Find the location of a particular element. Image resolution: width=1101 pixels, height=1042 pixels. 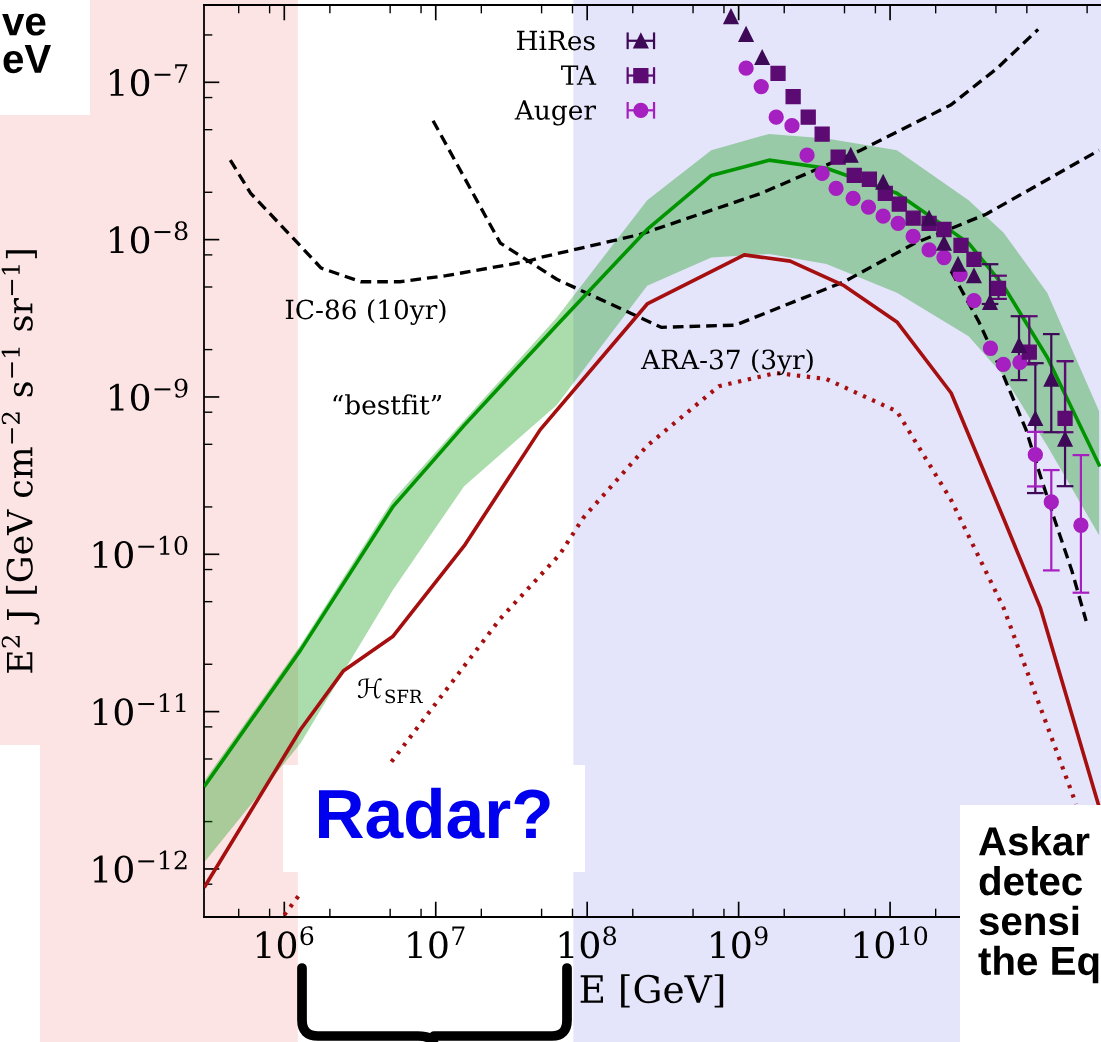

y-tick-label: 10$^{−12}$ is located at coordinates (140, 866).